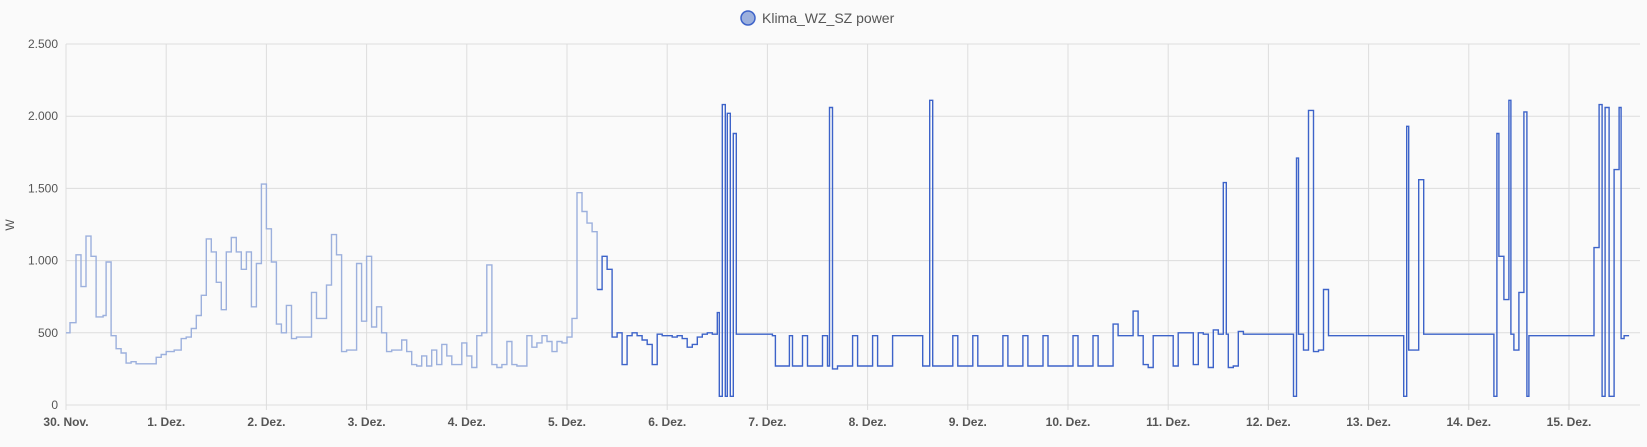  Describe the element at coordinates (1368, 422) in the screenshot. I see `x-tick-label: 13. Dez.` at that location.